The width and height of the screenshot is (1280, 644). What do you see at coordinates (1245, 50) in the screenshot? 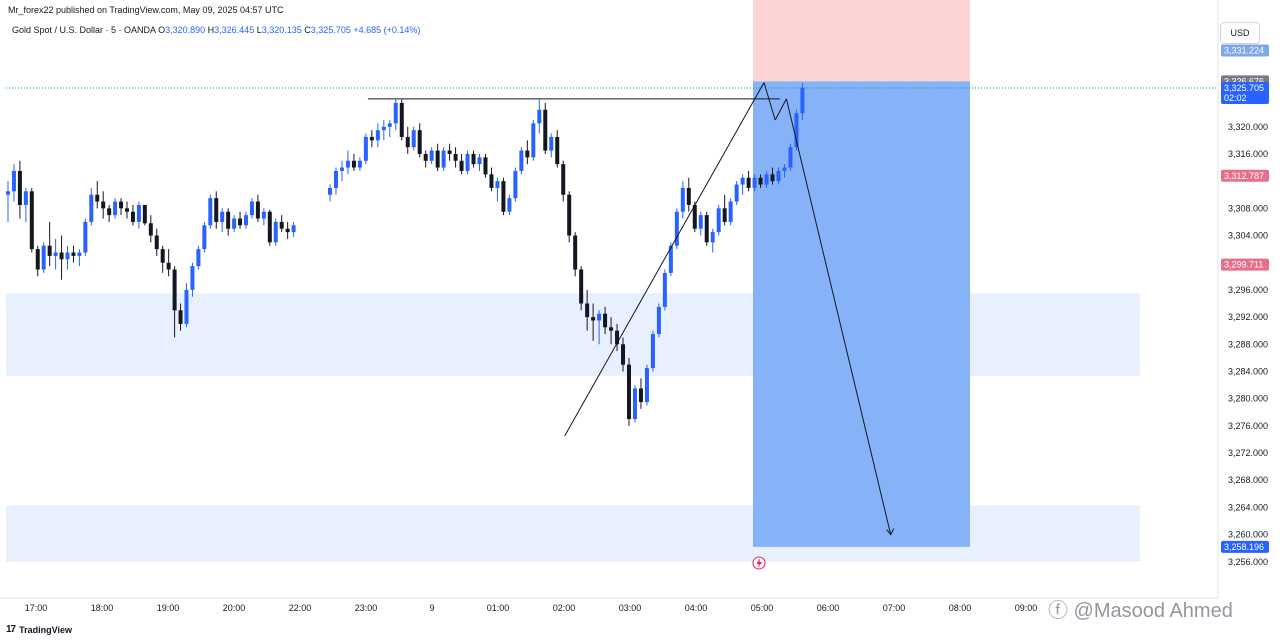
I see `price-label: 3,331.224` at bounding box center [1245, 50].